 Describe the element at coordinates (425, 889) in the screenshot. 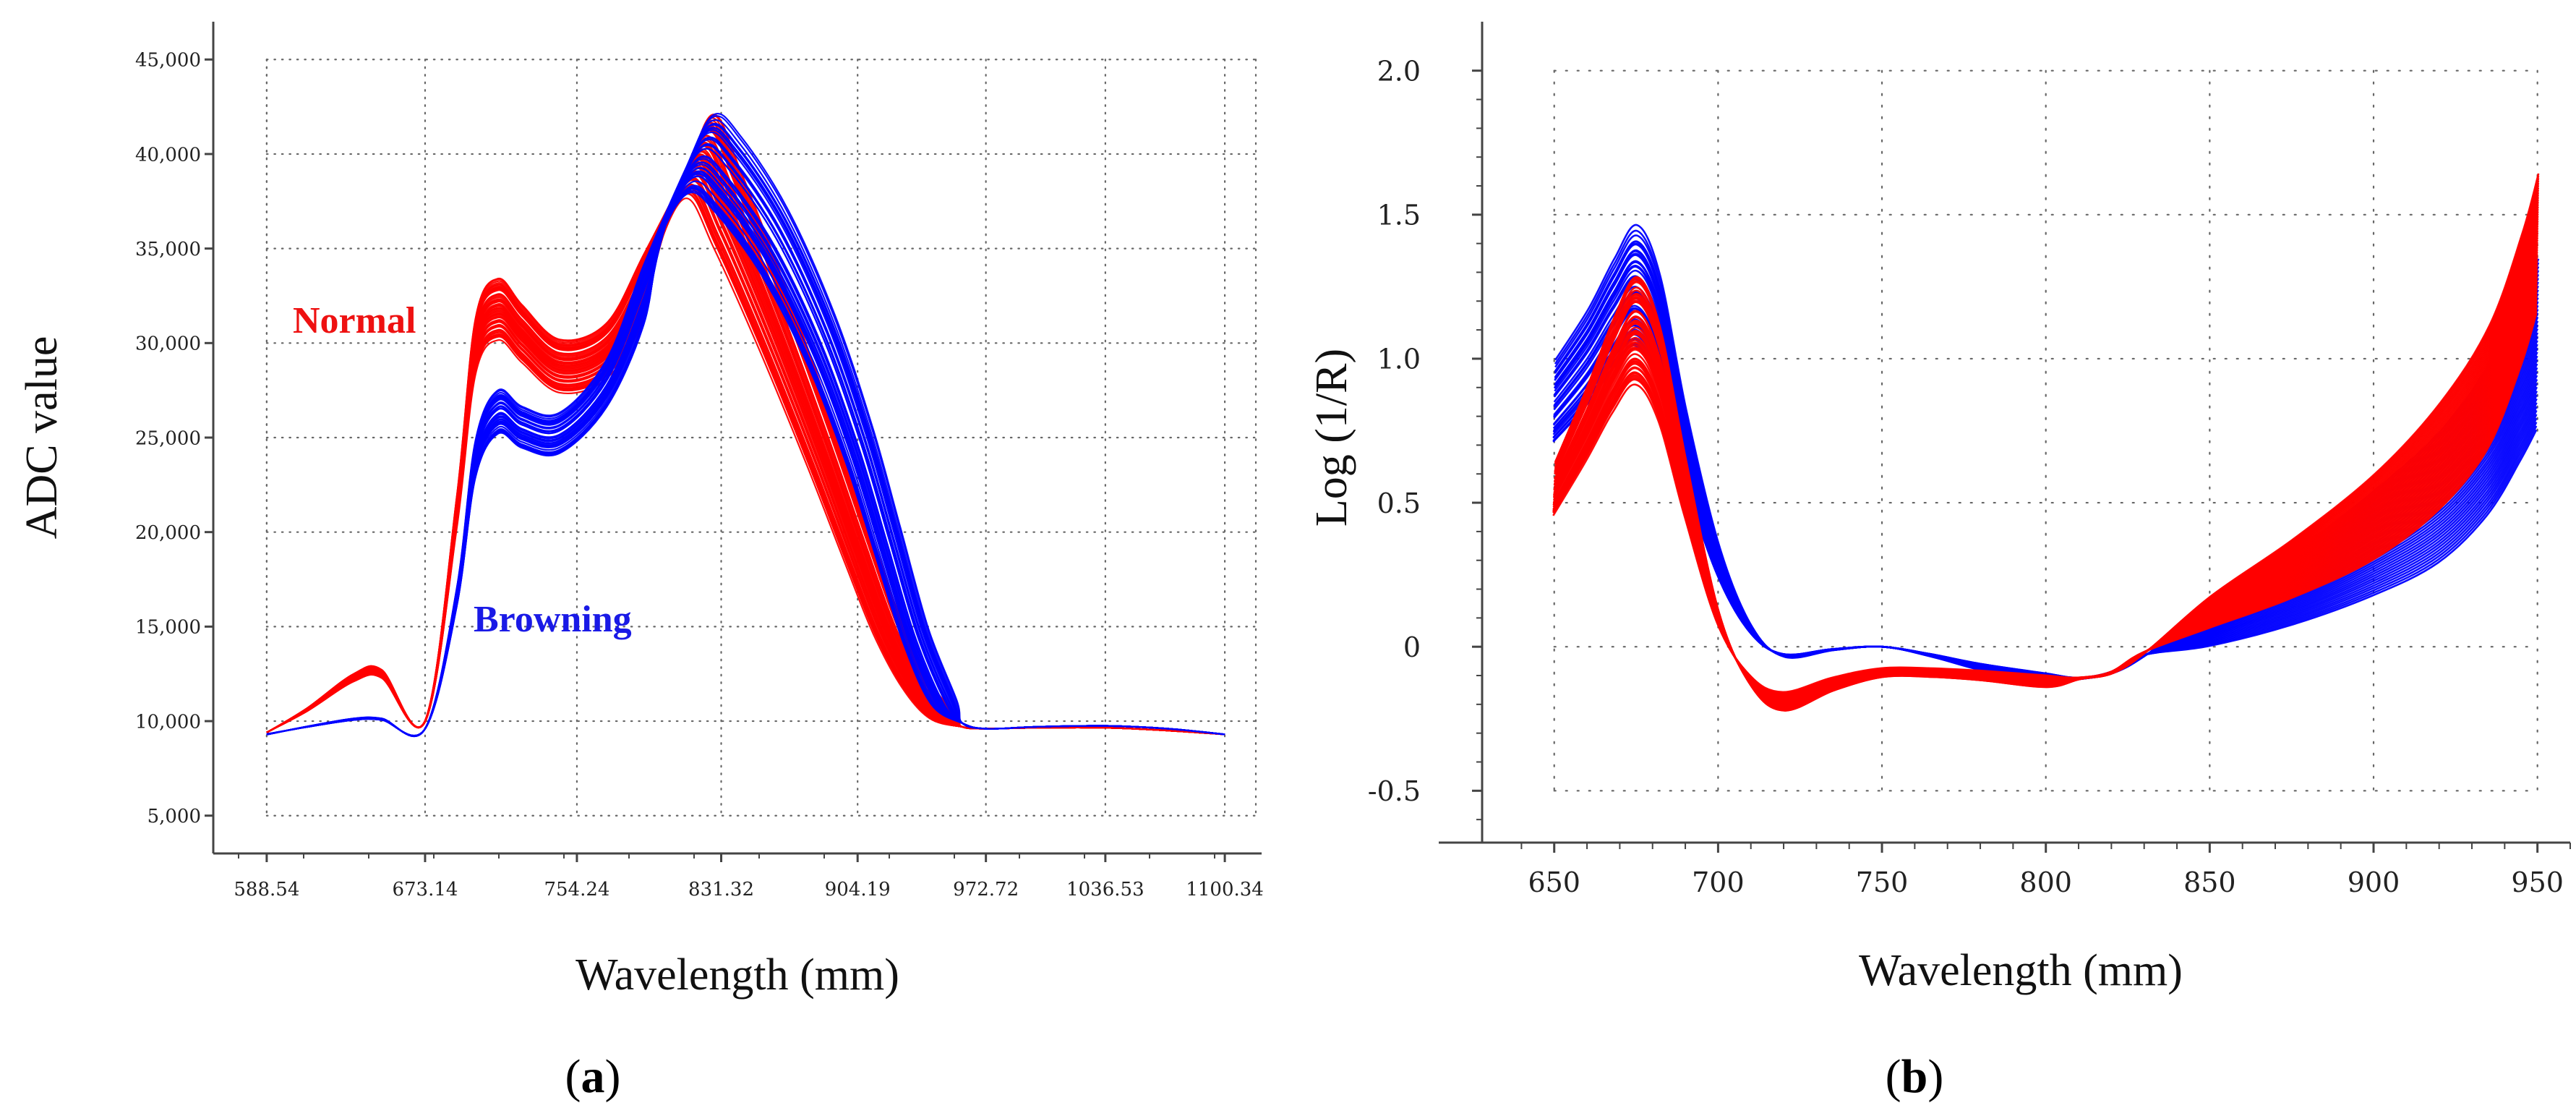

I see `x-tick-label: 673.14` at that location.